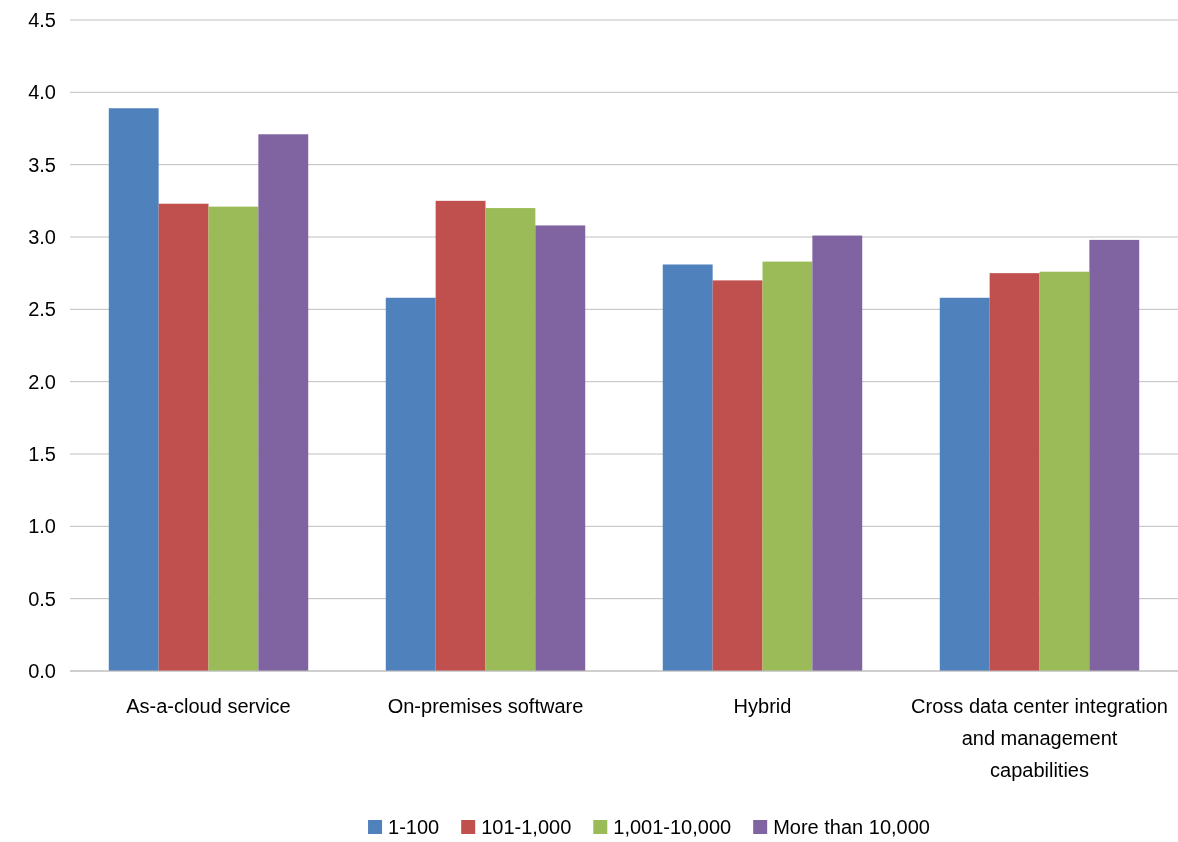 The width and height of the screenshot is (1178, 842). Describe the element at coordinates (762, 706) in the screenshot. I see `x-tick-label: Hybrid` at that location.